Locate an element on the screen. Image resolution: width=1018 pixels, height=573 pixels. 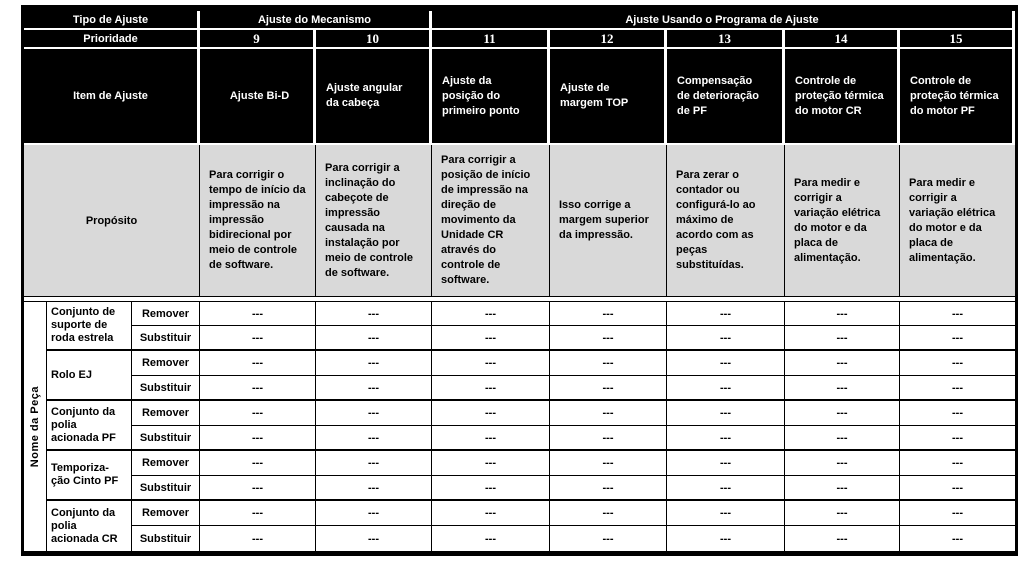
item-cell: Ajuste da posição do primeiro ponto is located at coordinates (491, 97).